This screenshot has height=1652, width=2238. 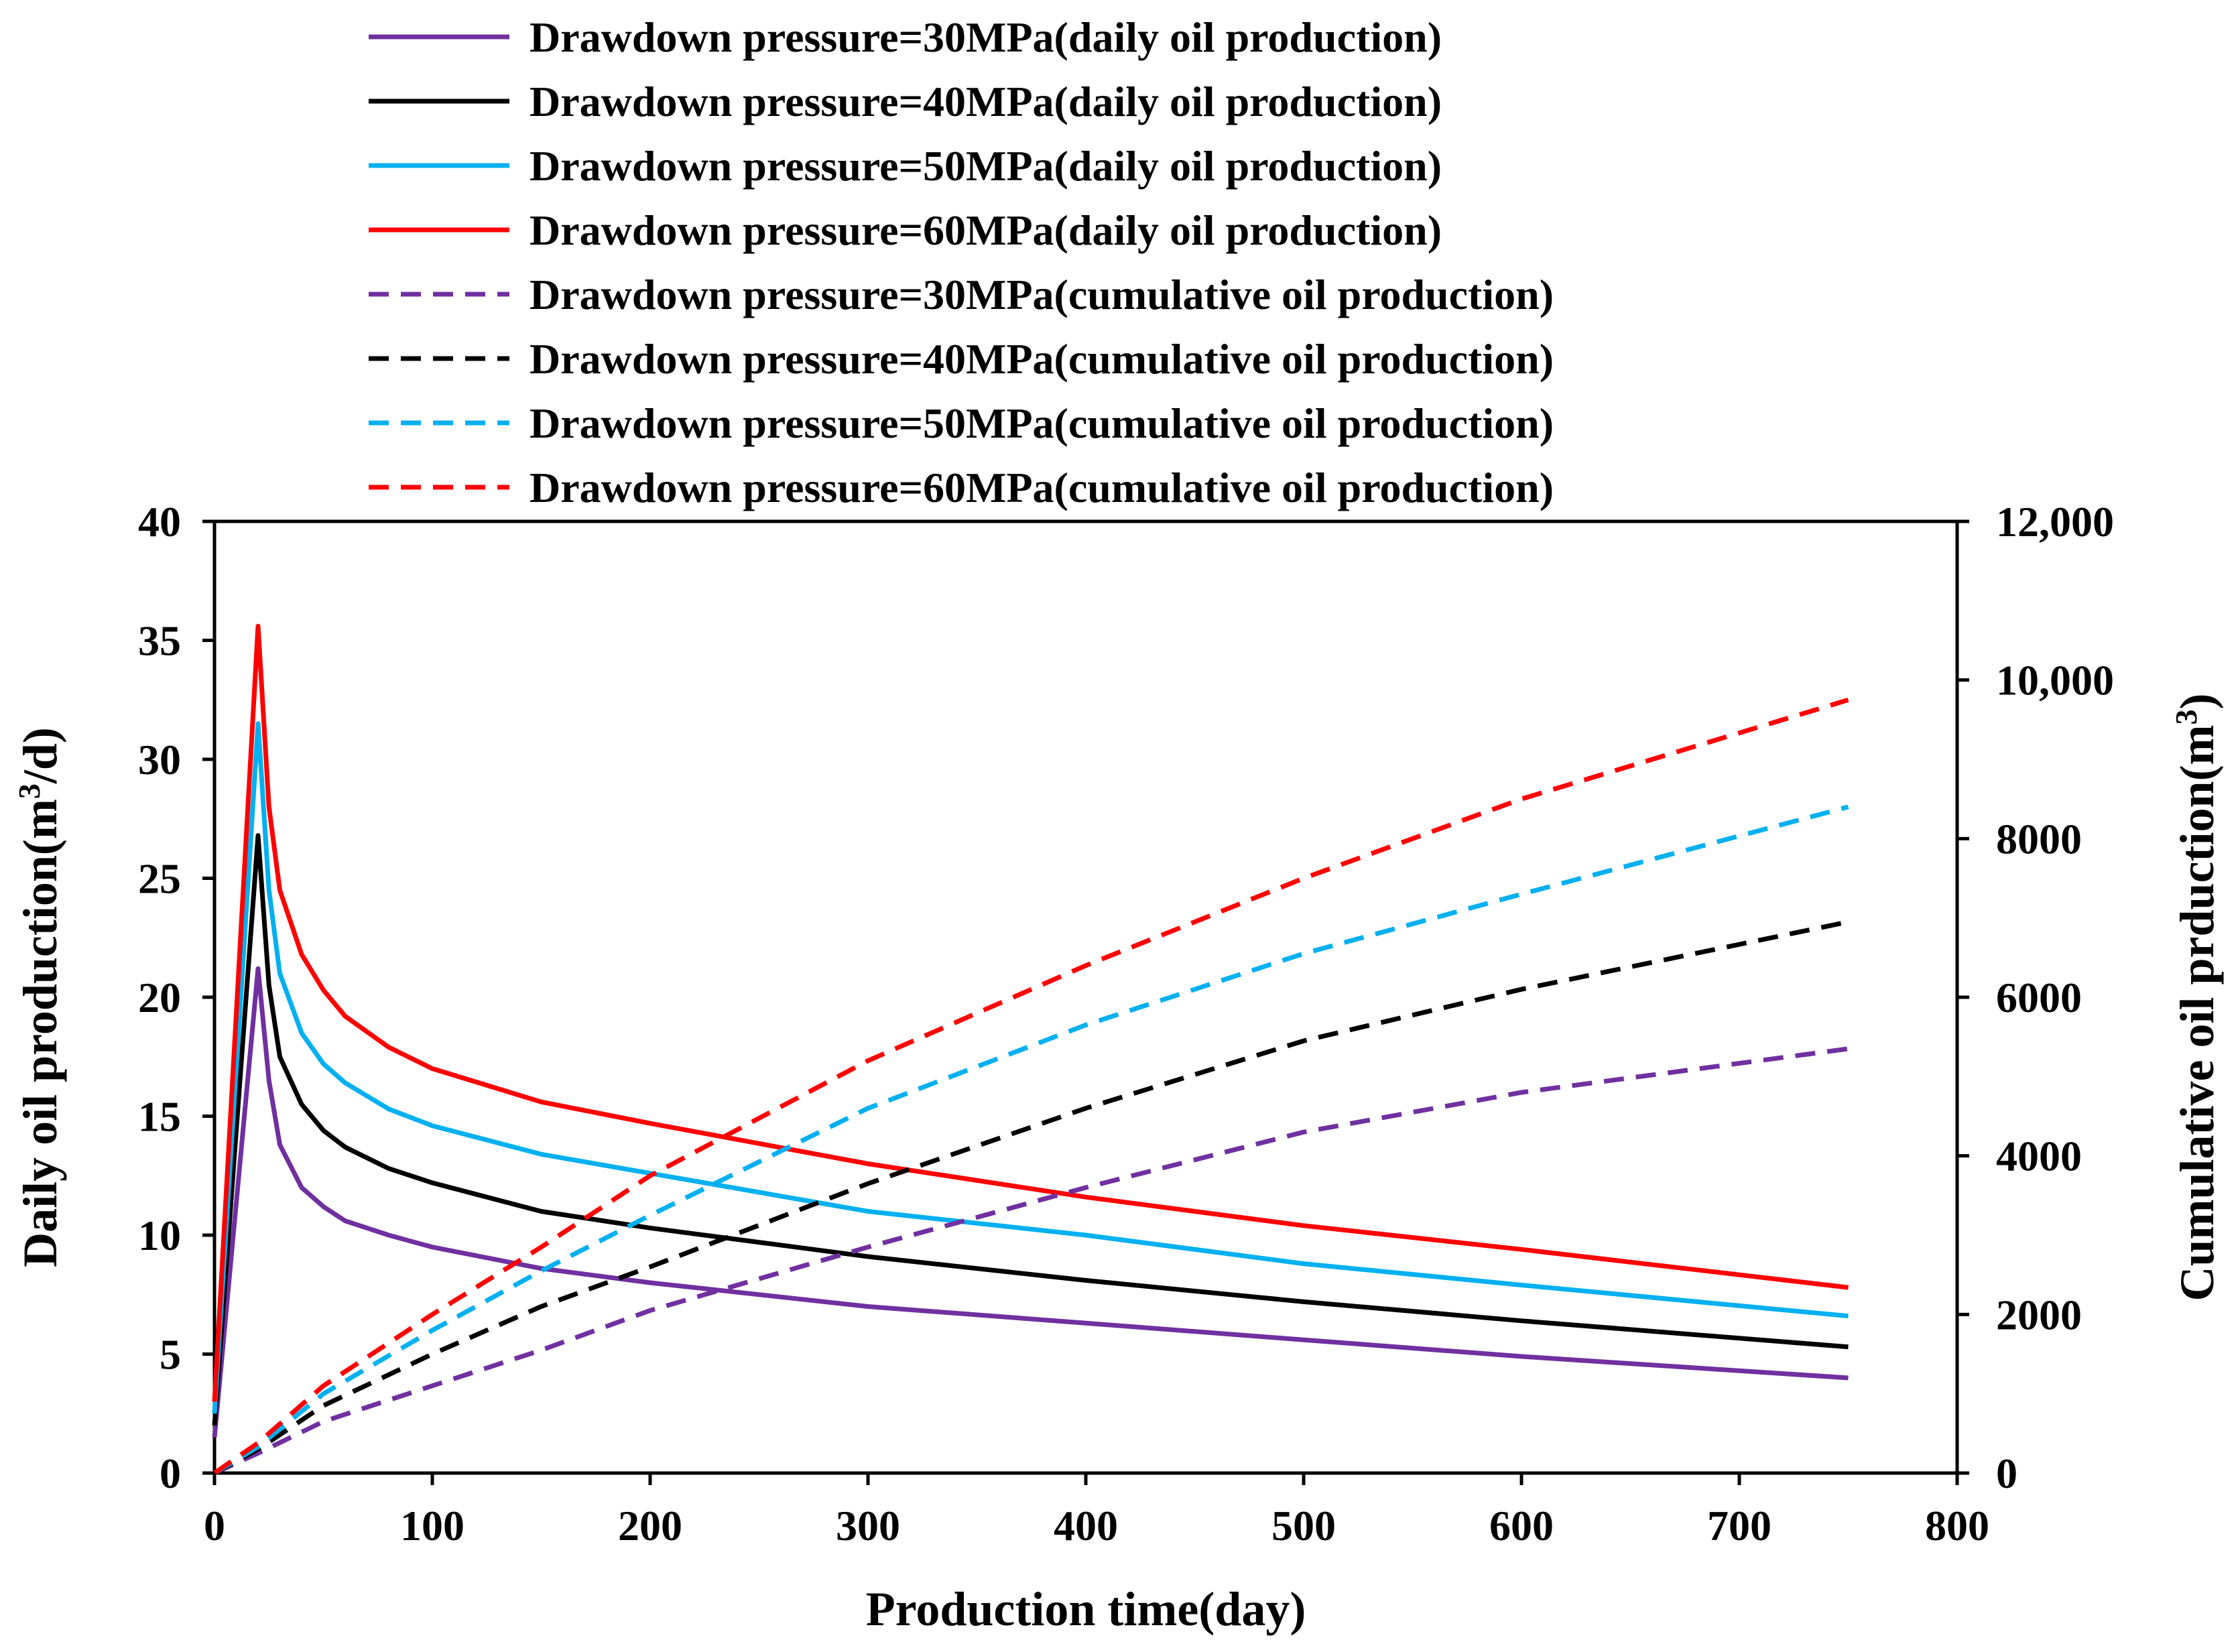 I want to click on y-left-tick-label: 30, so click(x=160, y=759).